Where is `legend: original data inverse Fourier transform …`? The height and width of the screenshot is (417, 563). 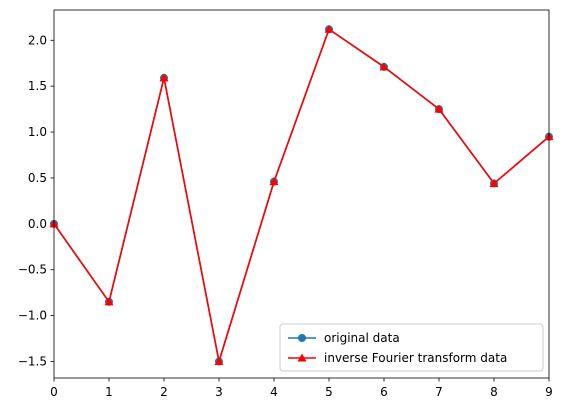 legend: original data inverse Fourier transform … is located at coordinates (411, 347).